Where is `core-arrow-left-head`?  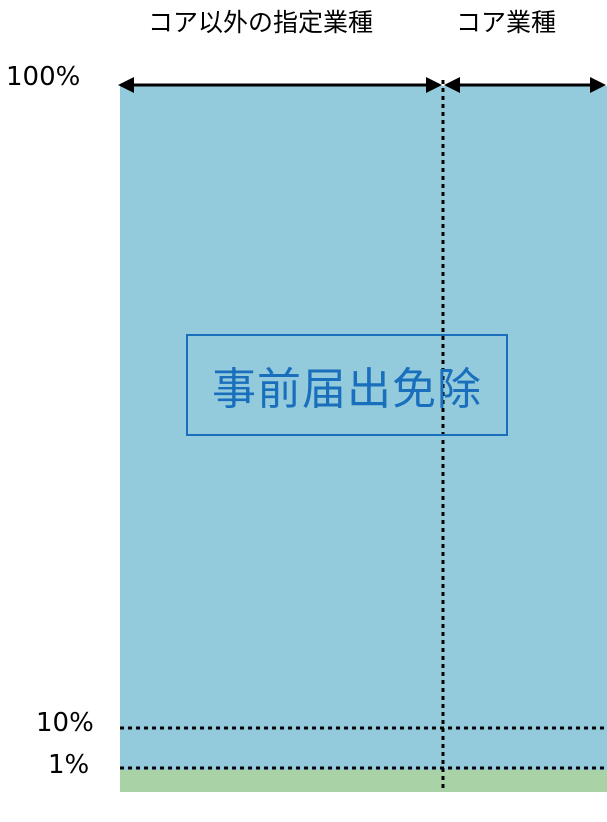
core-arrow-left-head is located at coordinates (452, 85).